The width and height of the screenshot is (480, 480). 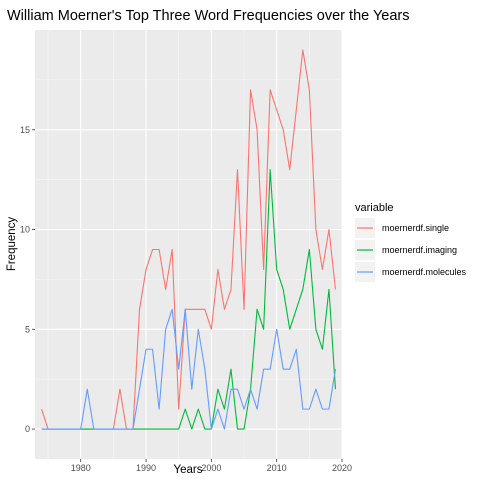 I want to click on x-axis-title: Years, so click(x=188, y=470).